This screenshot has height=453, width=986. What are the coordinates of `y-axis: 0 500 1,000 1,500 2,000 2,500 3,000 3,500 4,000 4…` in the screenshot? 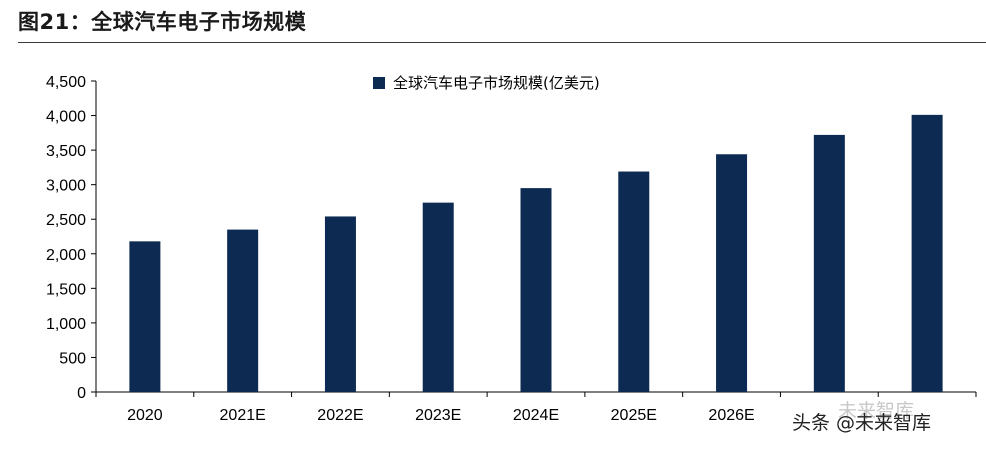 It's located at (71, 238).